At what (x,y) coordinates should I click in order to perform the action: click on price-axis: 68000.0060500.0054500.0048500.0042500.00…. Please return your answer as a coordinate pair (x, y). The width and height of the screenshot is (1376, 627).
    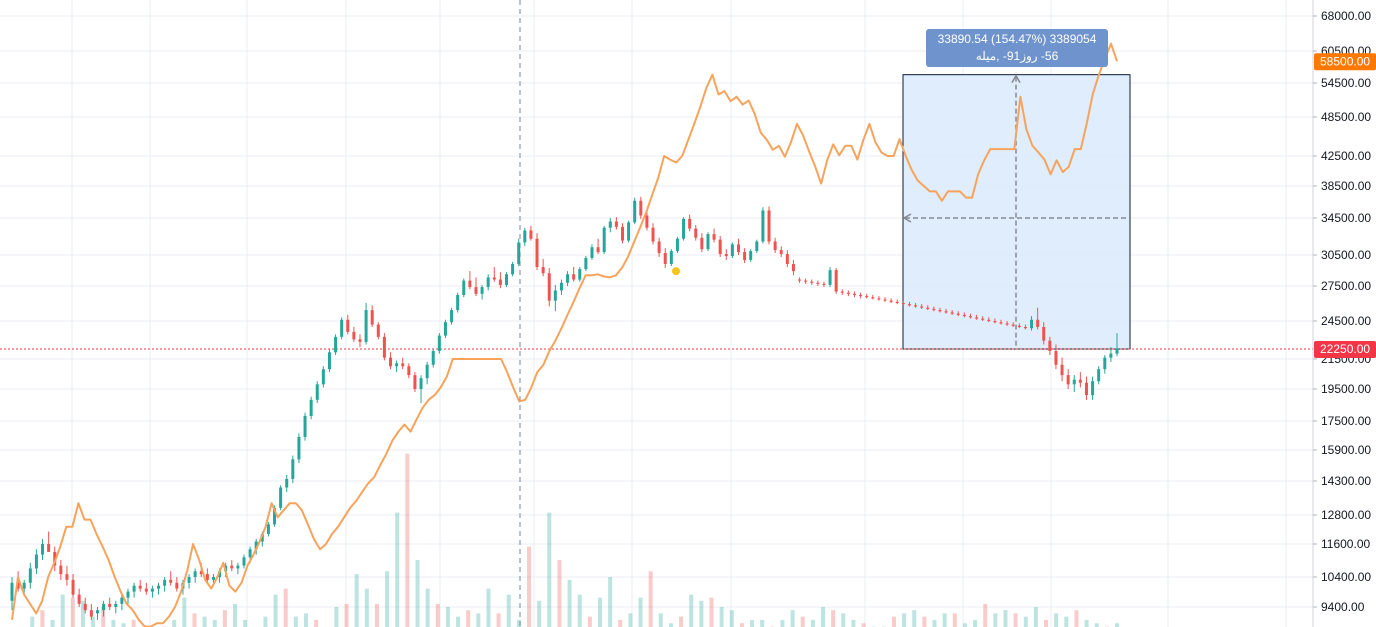
    Looking at the image, I should click on (1341, 313).